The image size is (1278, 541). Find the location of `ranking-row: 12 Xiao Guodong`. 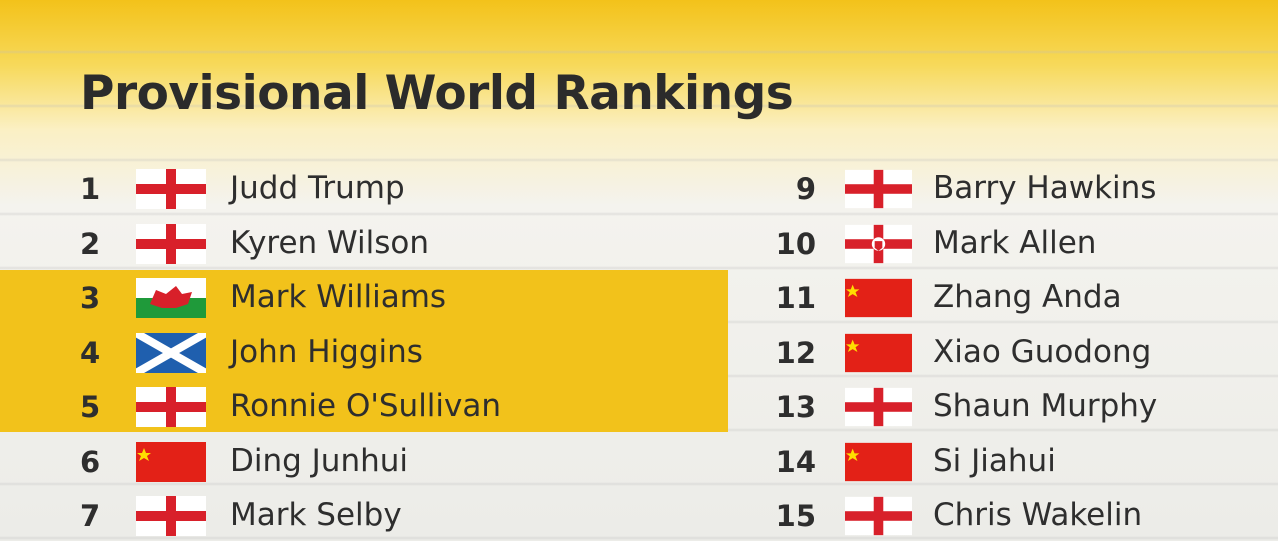

ranking-row: 12 Xiao Guodong is located at coordinates (1019, 353).